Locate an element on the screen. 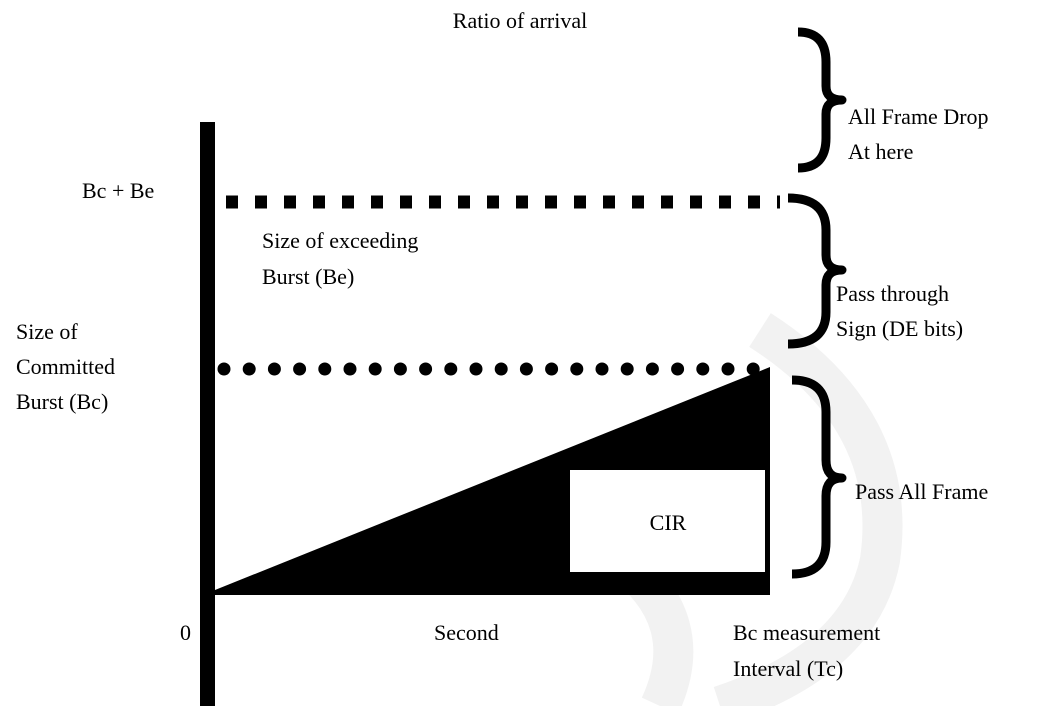  braces is located at coordinates (817, 303).